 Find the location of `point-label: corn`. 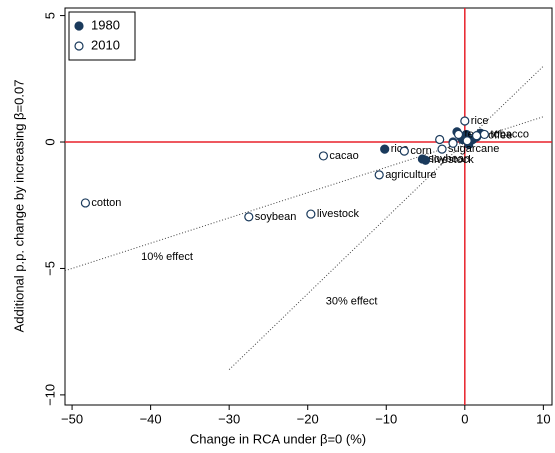

point-label: corn is located at coordinates (420, 151).